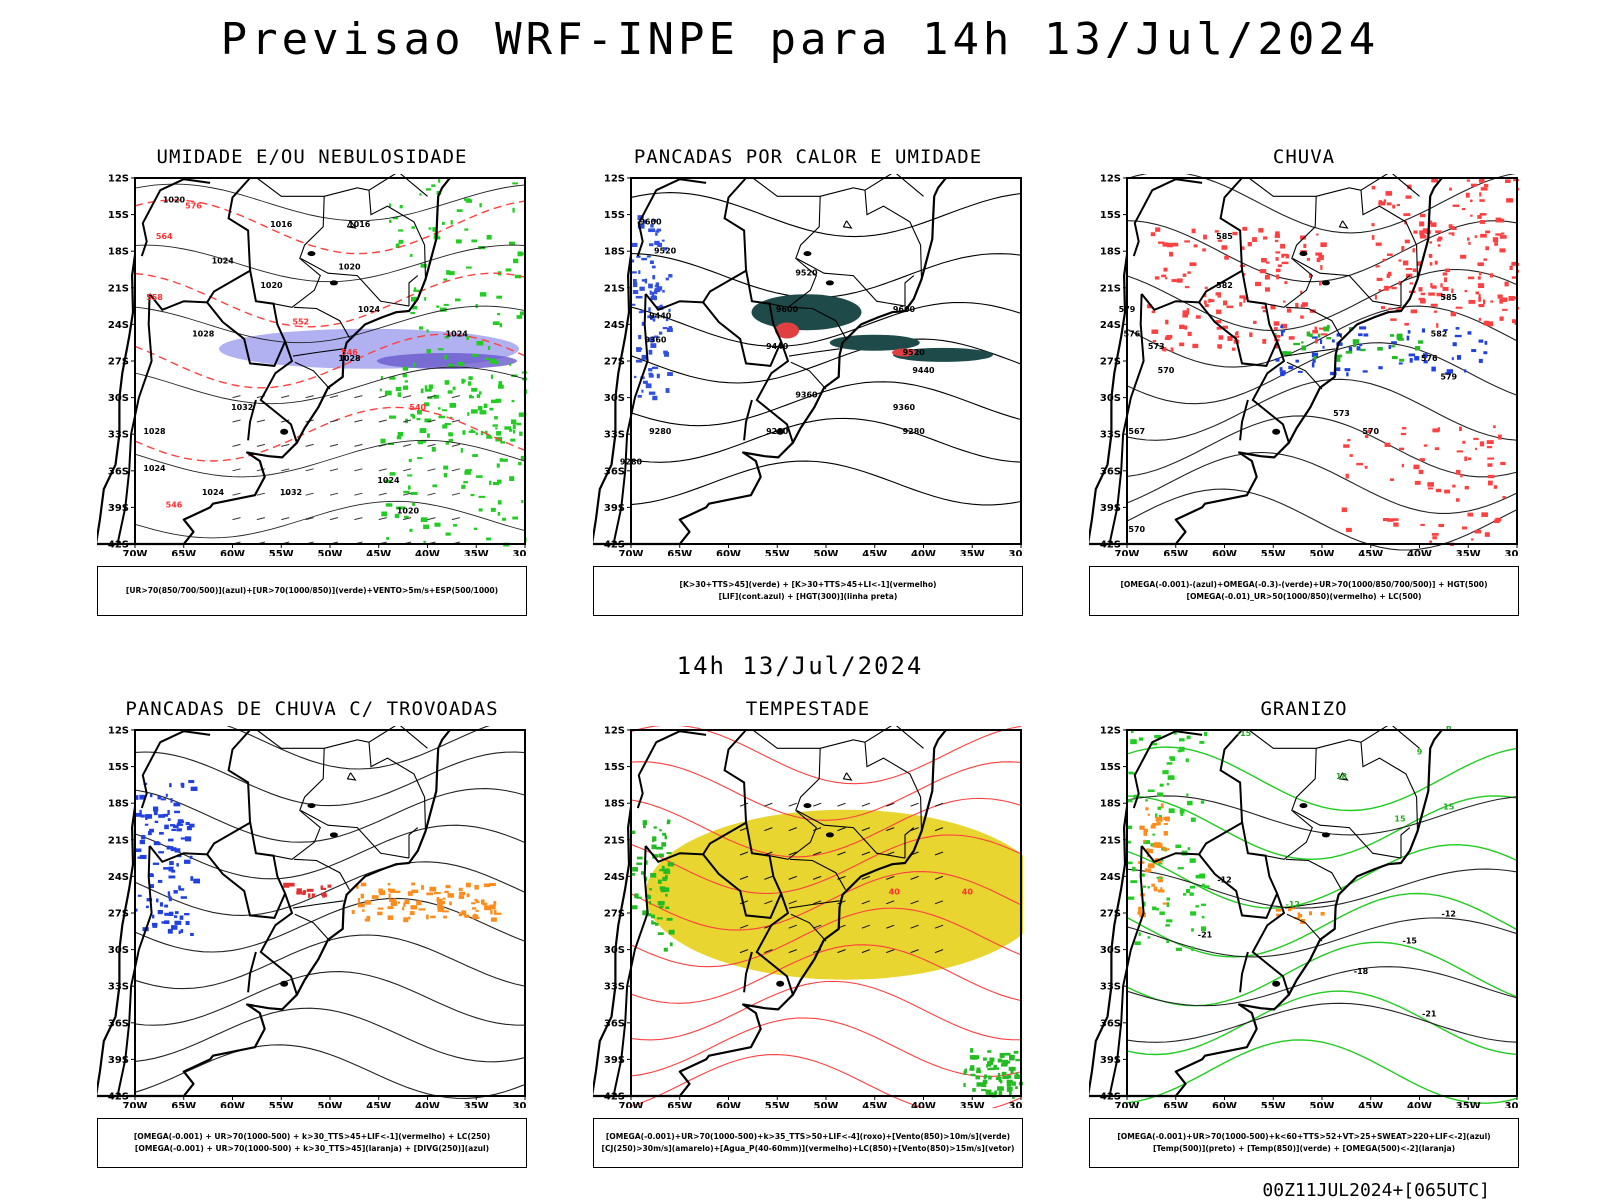  I want to click on lat-label: 21S, so click(118, 840).